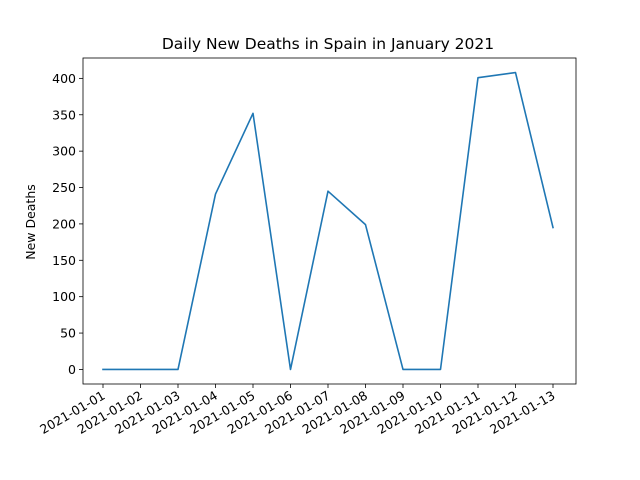 The width and height of the screenshot is (640, 480). What do you see at coordinates (68, 333) in the screenshot?
I see `y-tick-label: 50` at bounding box center [68, 333].